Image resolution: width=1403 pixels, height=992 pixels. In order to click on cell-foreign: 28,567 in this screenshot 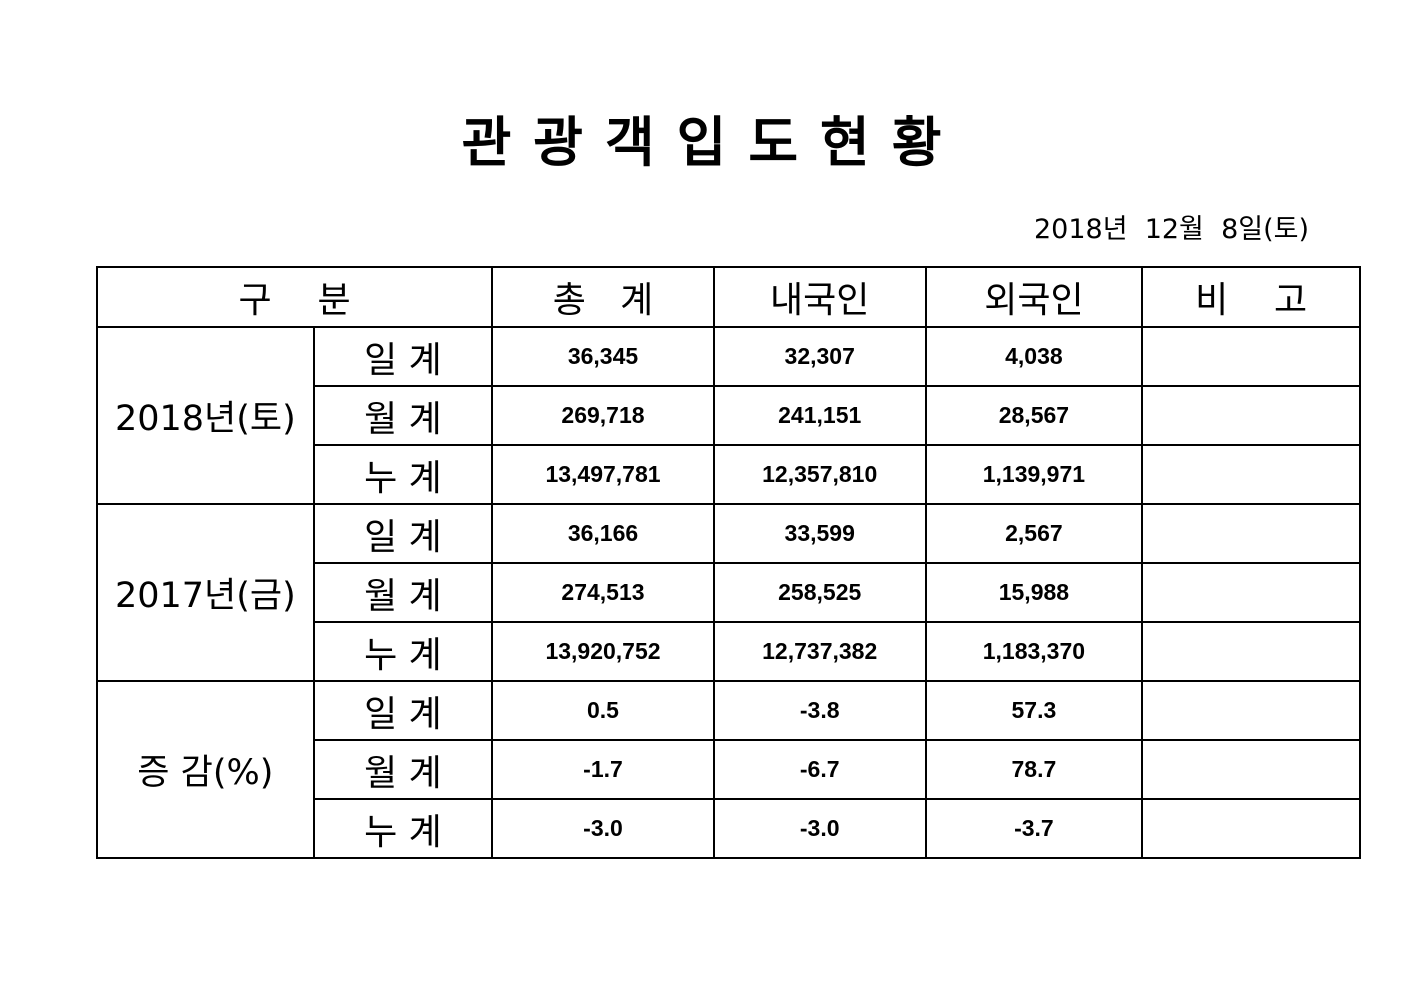, I will do `click(1034, 415)`.